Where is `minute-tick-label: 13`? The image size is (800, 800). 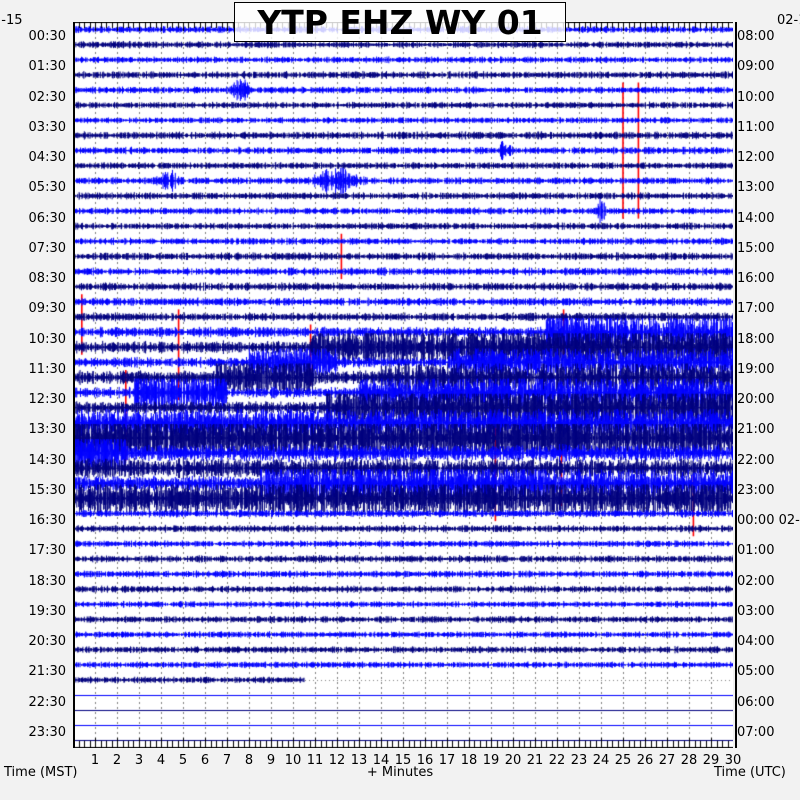 minute-tick-label: 13 is located at coordinates (359, 760).